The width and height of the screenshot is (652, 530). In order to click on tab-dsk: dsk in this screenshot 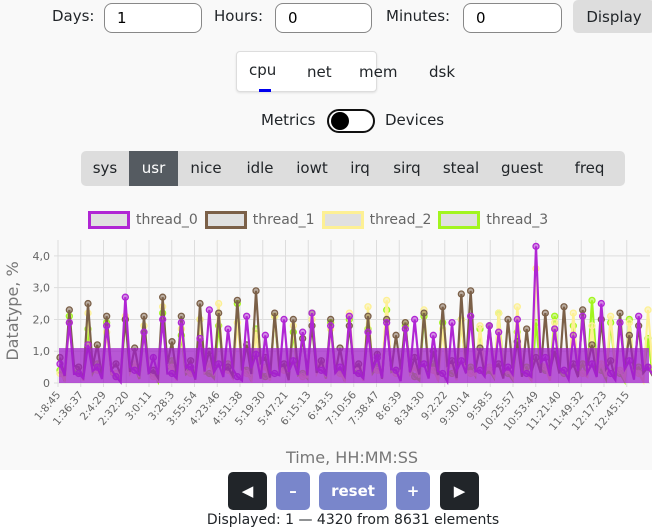, I will do `click(442, 72)`.